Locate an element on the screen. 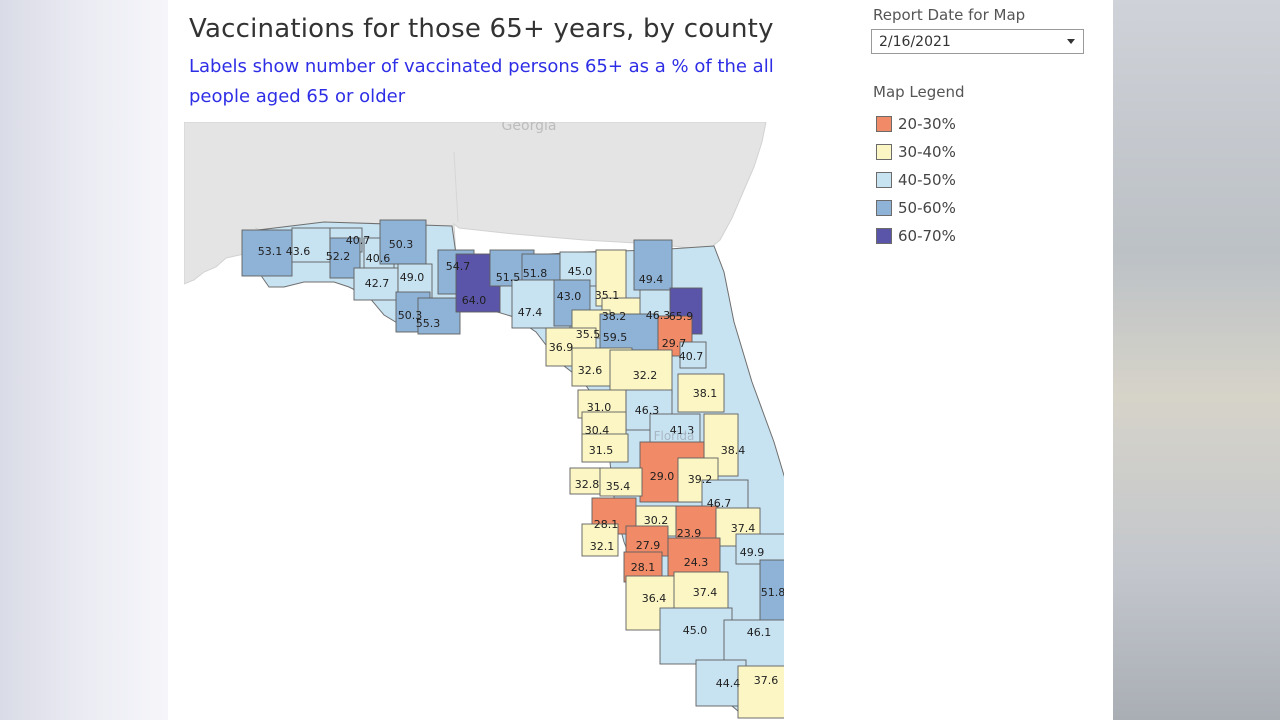 This screenshot has height=720, width=1280. county-value-label: 42.7 is located at coordinates (377, 283).